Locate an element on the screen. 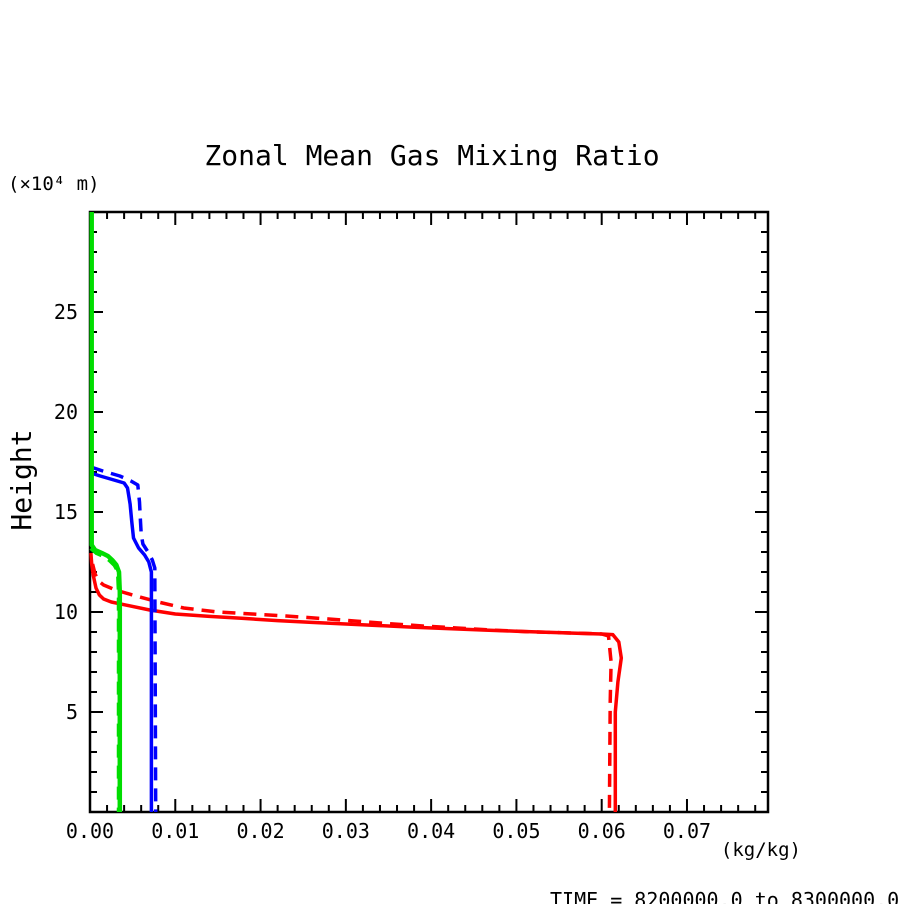 The image size is (904, 908). x-tick-label: 0.06 is located at coordinates (602, 831).